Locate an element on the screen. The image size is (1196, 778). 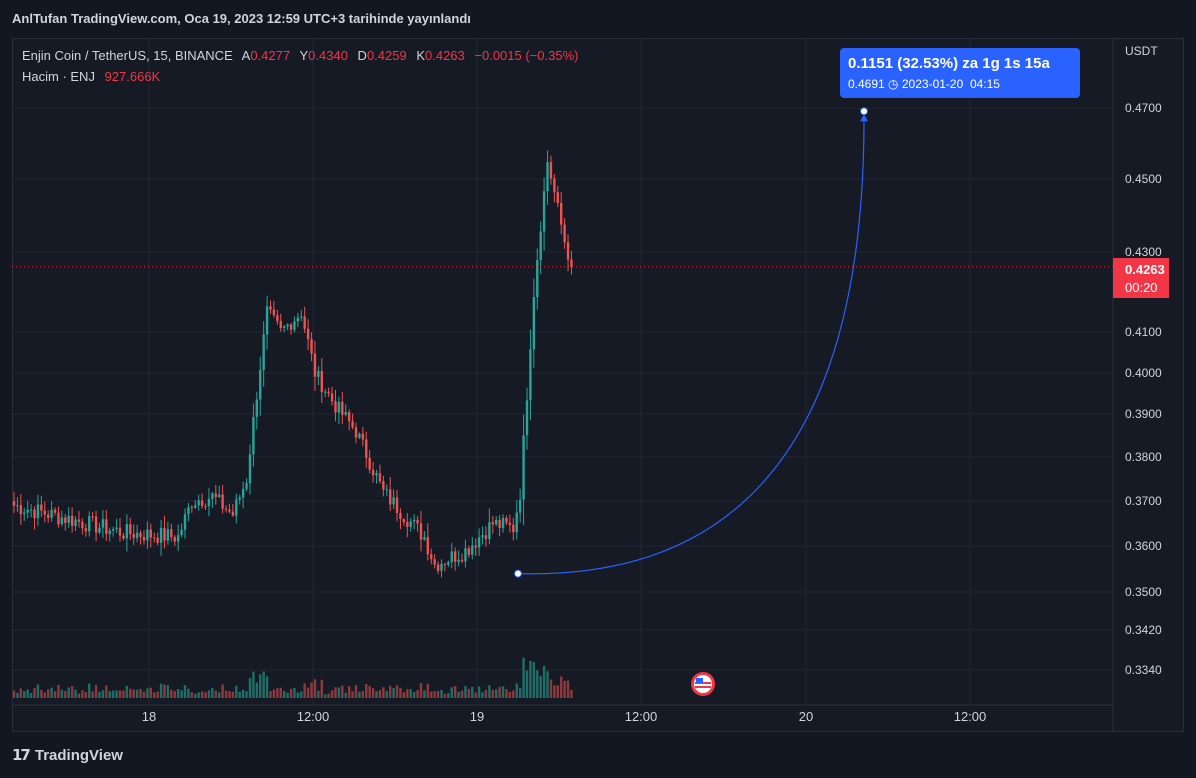
measure-date: 2023-01-20 is located at coordinates (932, 84).